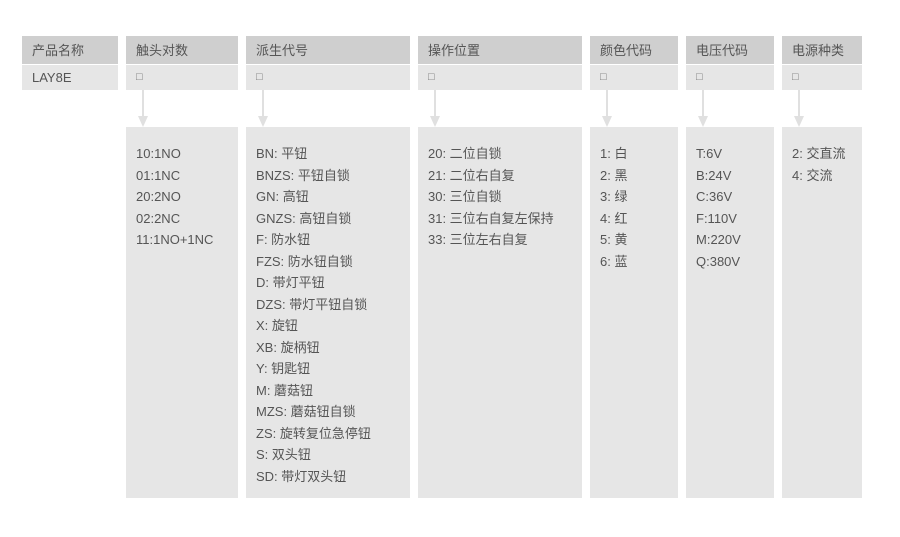  Describe the element at coordinates (730, 312) in the screenshot. I see `options-panel-voltage-code: T:6V B:24V C:36V F:110V M:220V Q:380V` at that location.